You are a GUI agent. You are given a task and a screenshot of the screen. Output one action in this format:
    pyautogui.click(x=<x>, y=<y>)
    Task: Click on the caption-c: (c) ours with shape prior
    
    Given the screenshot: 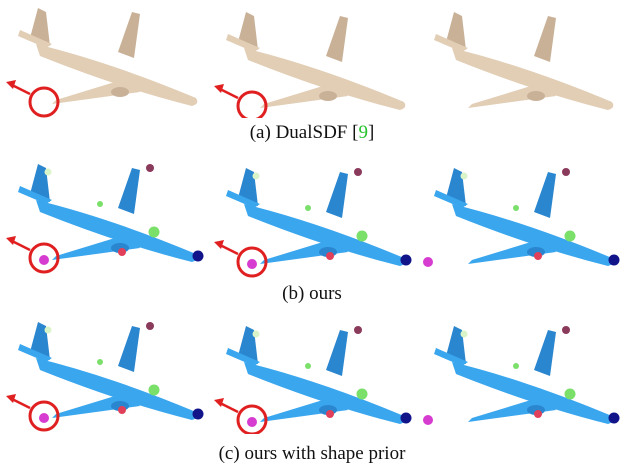 What is the action you would take?
    pyautogui.click(x=312, y=453)
    